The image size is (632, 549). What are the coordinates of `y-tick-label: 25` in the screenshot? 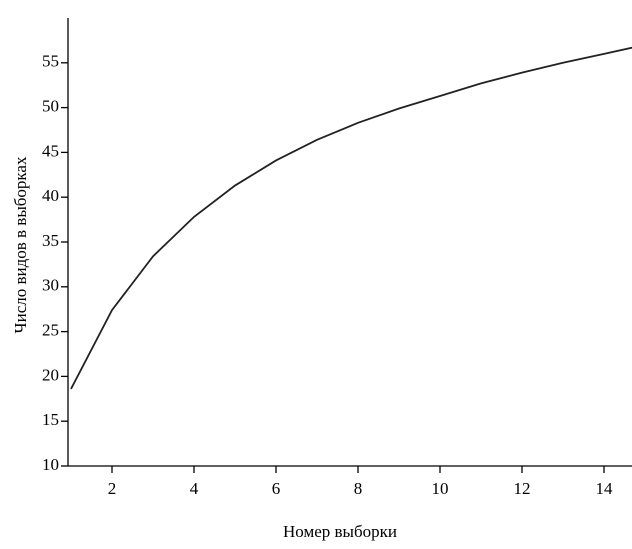 It's located at (50, 330).